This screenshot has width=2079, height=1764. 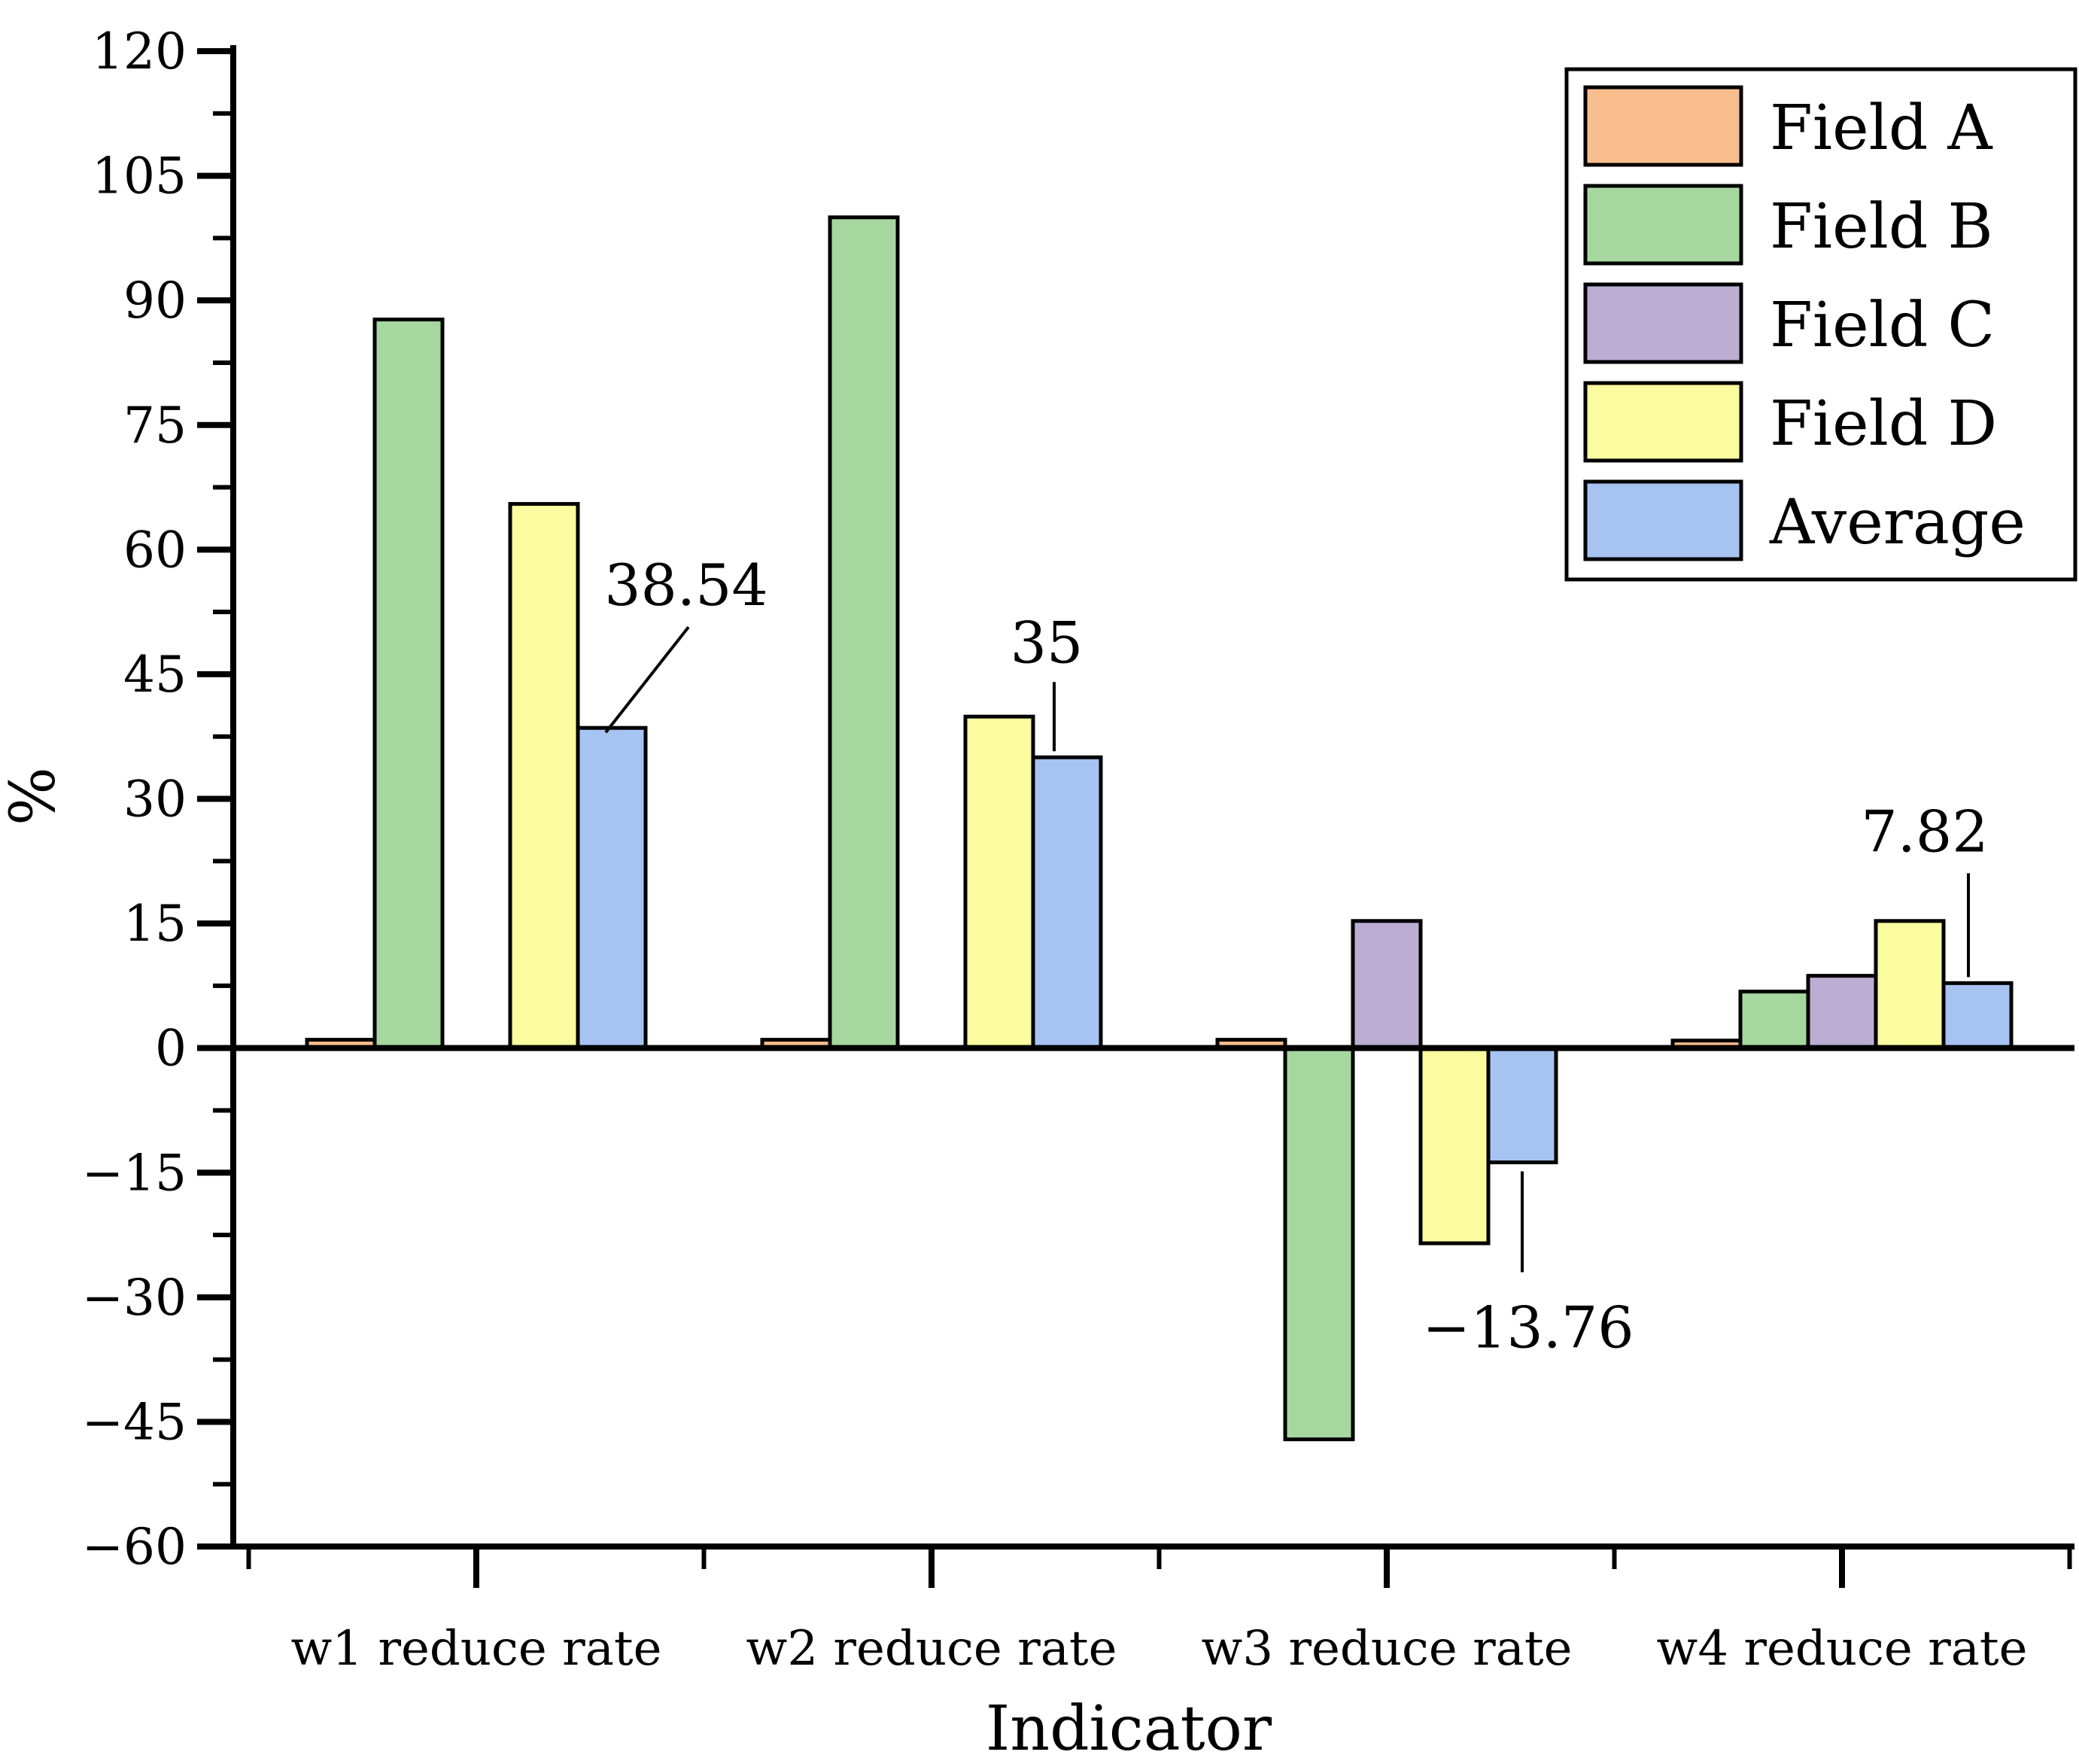 What do you see at coordinates (1882, 325) in the screenshot?
I see `legend-label-field-c: Field C` at bounding box center [1882, 325].